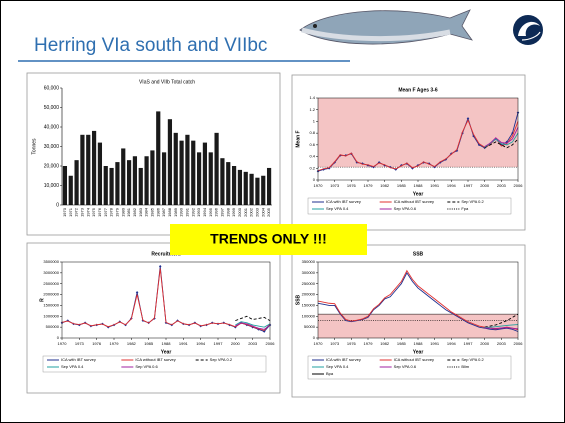 The width and height of the screenshot is (565, 423). I want to click on fish-illustration, so click(386, 27).